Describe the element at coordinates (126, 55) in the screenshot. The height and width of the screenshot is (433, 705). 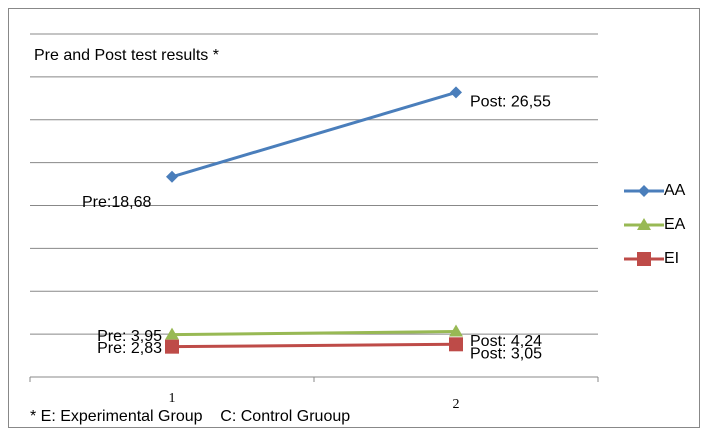
I see `chart-title: Pre and Post test results *` at that location.